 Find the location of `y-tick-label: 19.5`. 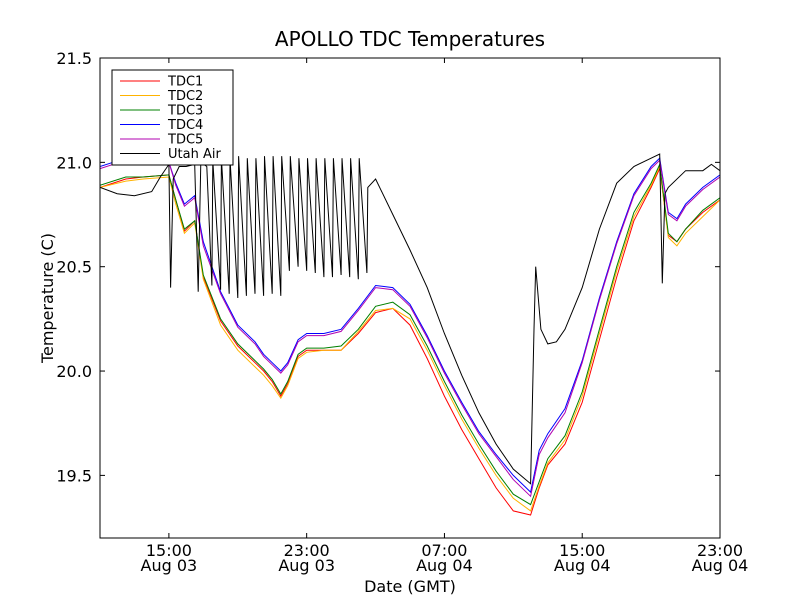

y-tick-label: 19.5 is located at coordinates (74, 475).